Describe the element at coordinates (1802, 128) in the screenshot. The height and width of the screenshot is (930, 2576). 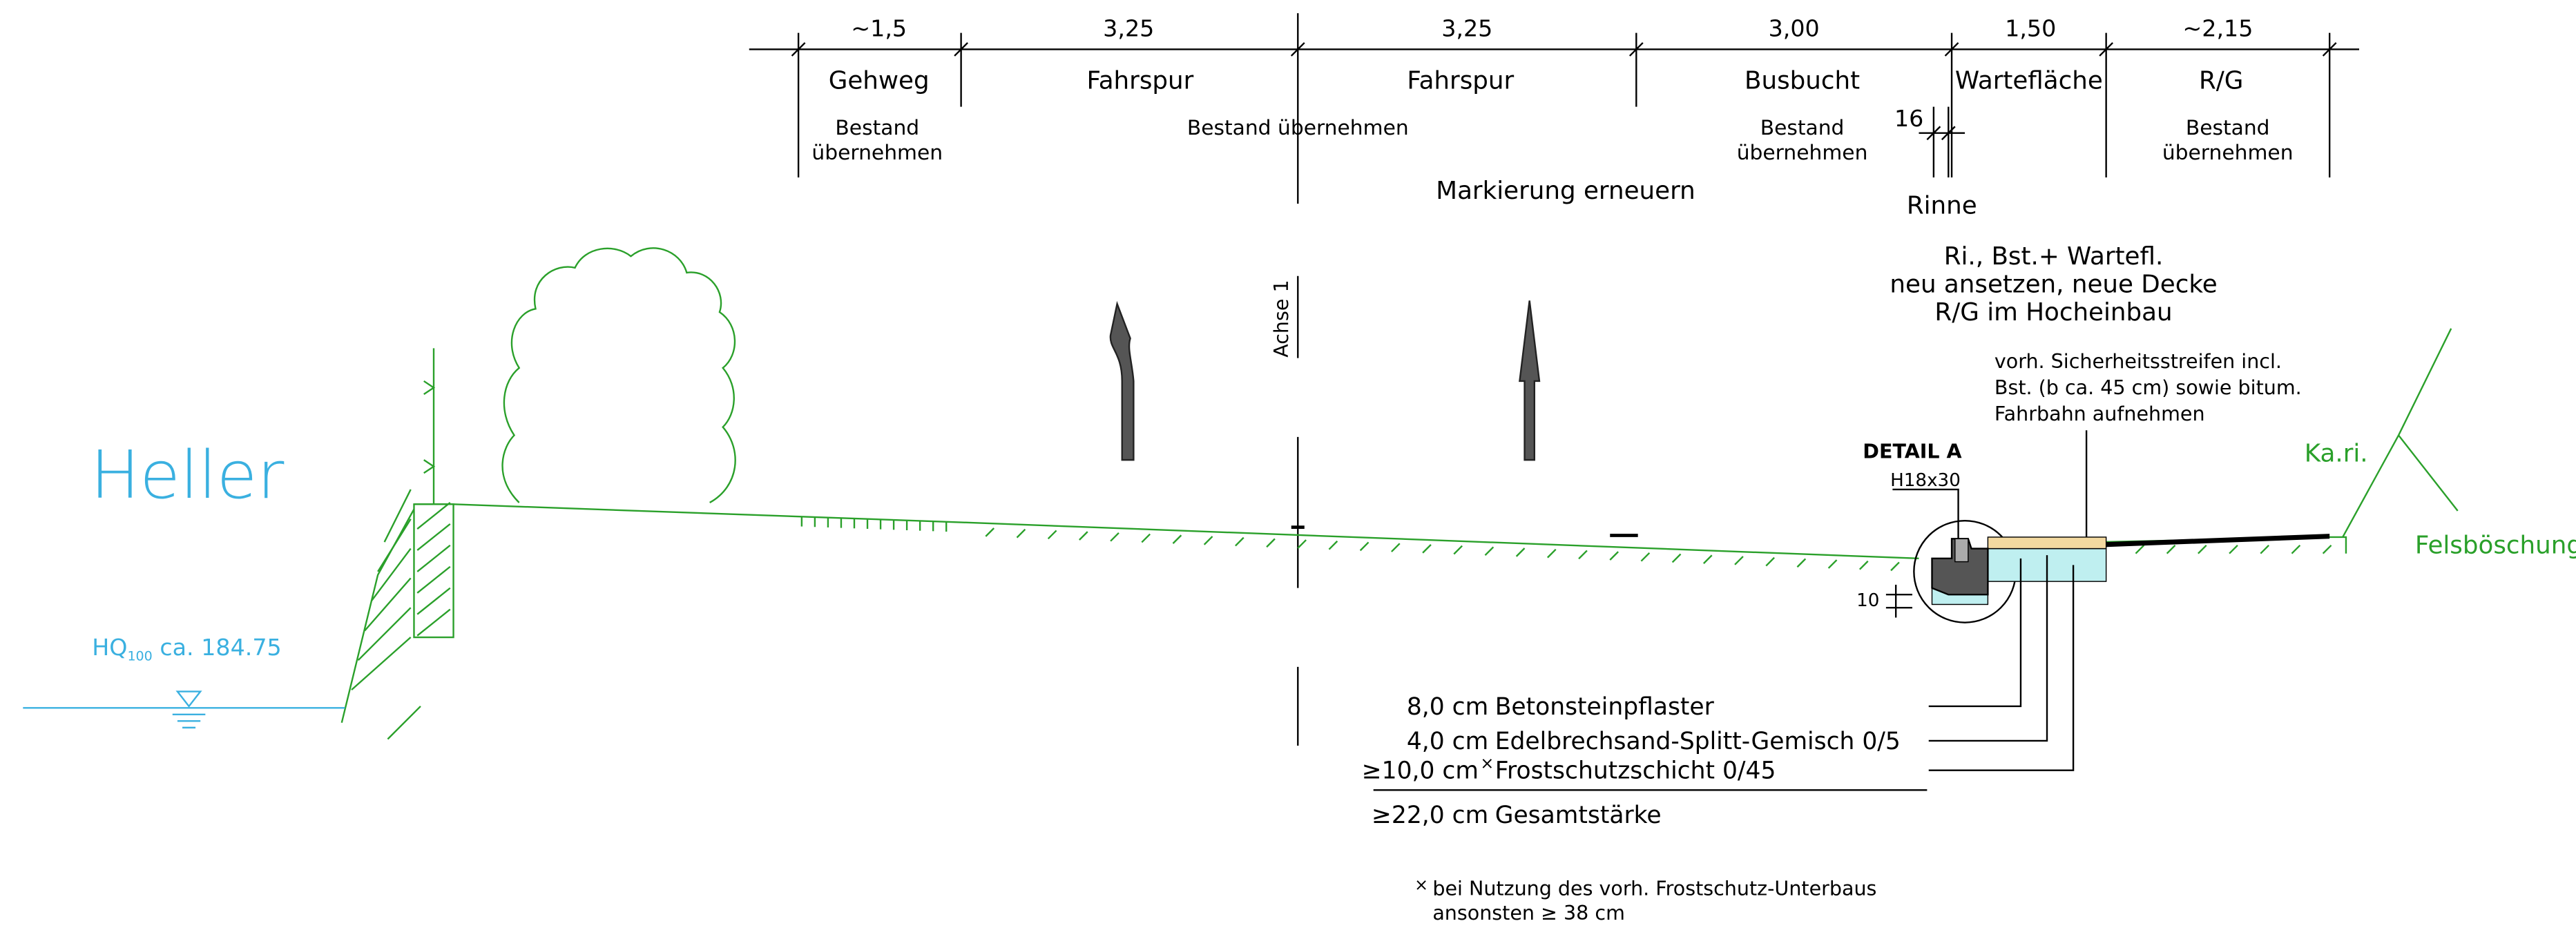
I see `section-note: Bestand` at that location.